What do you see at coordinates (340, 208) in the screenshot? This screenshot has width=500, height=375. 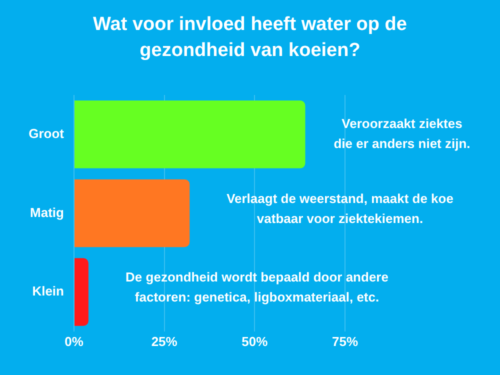 I see `annotation: Verlaagt de weerstand, maakt de koe vatbaar voor ziektekiemen.` at bounding box center [340, 208].